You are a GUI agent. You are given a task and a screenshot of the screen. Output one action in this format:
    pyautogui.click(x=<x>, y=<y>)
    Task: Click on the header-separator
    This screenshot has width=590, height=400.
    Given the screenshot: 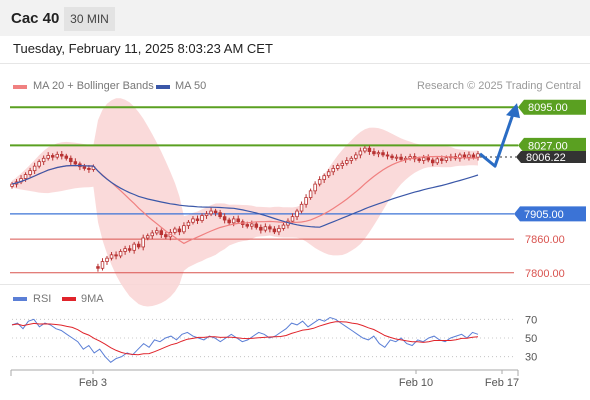 What is the action you would take?
    pyautogui.click(x=295, y=63)
    